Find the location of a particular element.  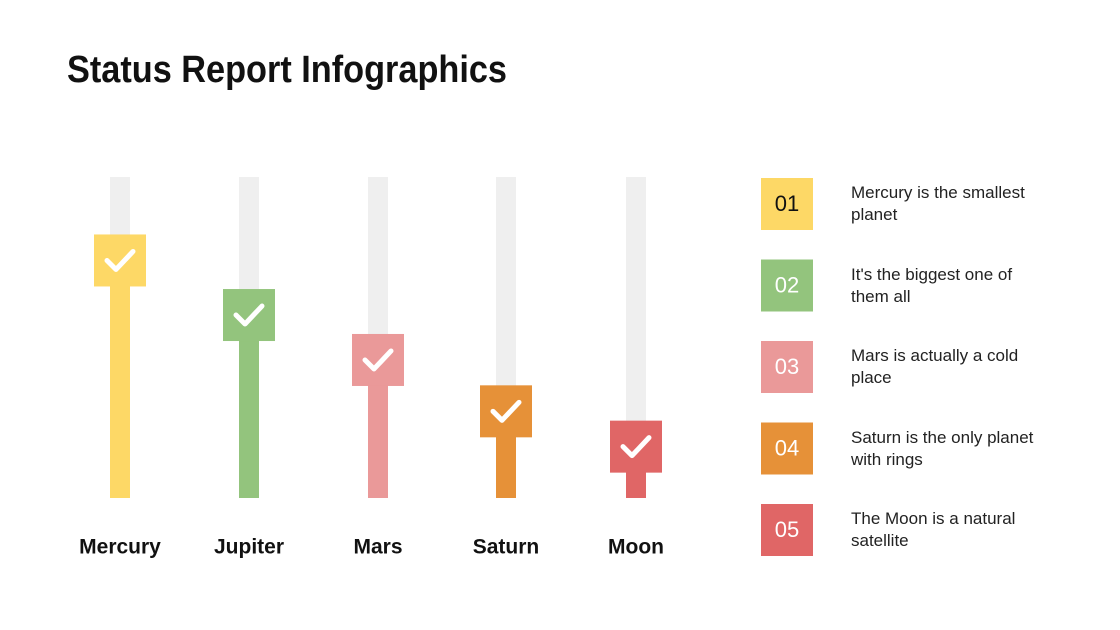

chart-title: Status Report Infographics is located at coordinates (287, 70).